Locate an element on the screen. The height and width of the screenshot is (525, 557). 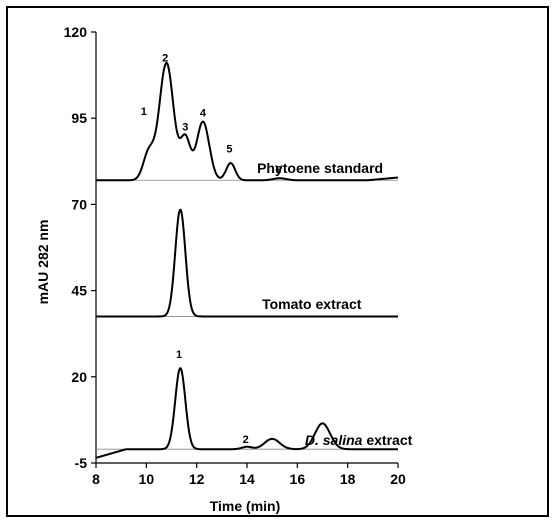
y-tick-label: 70 is located at coordinates (79, 204).